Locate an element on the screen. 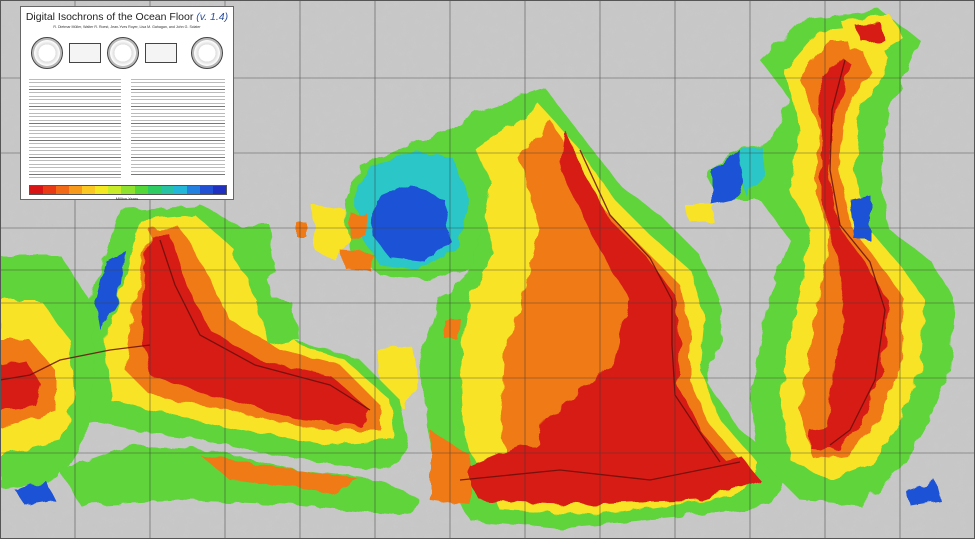 The image size is (975, 539). pacific-antarctic-ridge-line is located at coordinates (600, 471).